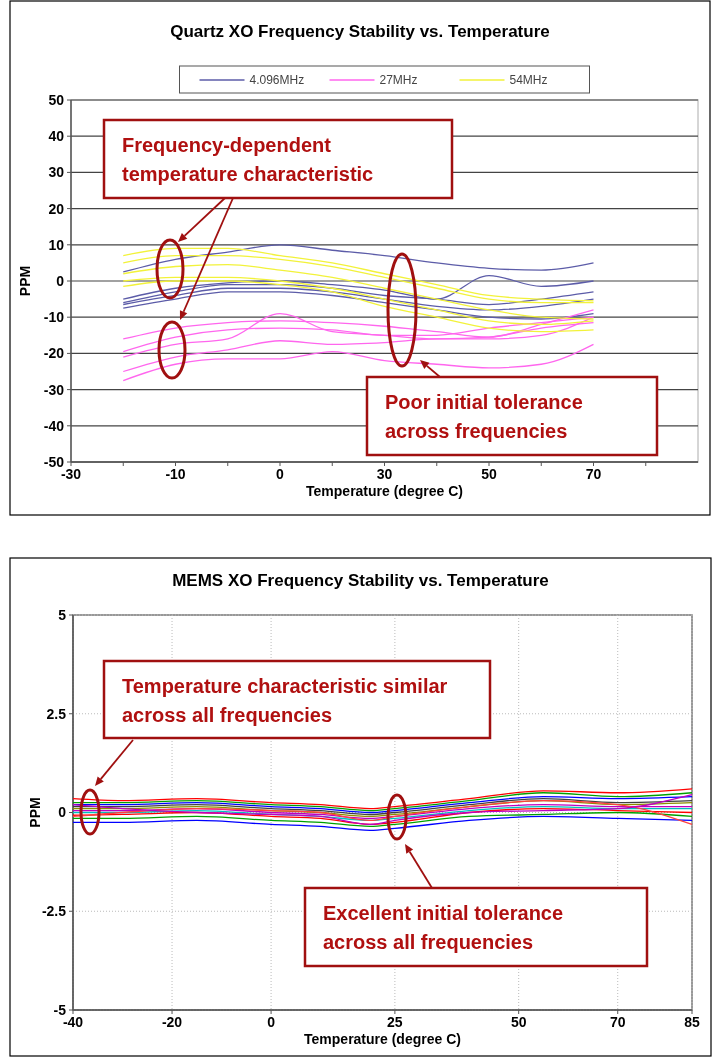 The height and width of the screenshot is (1057, 712). I want to click on y-tick-label: -20, so click(54, 353).